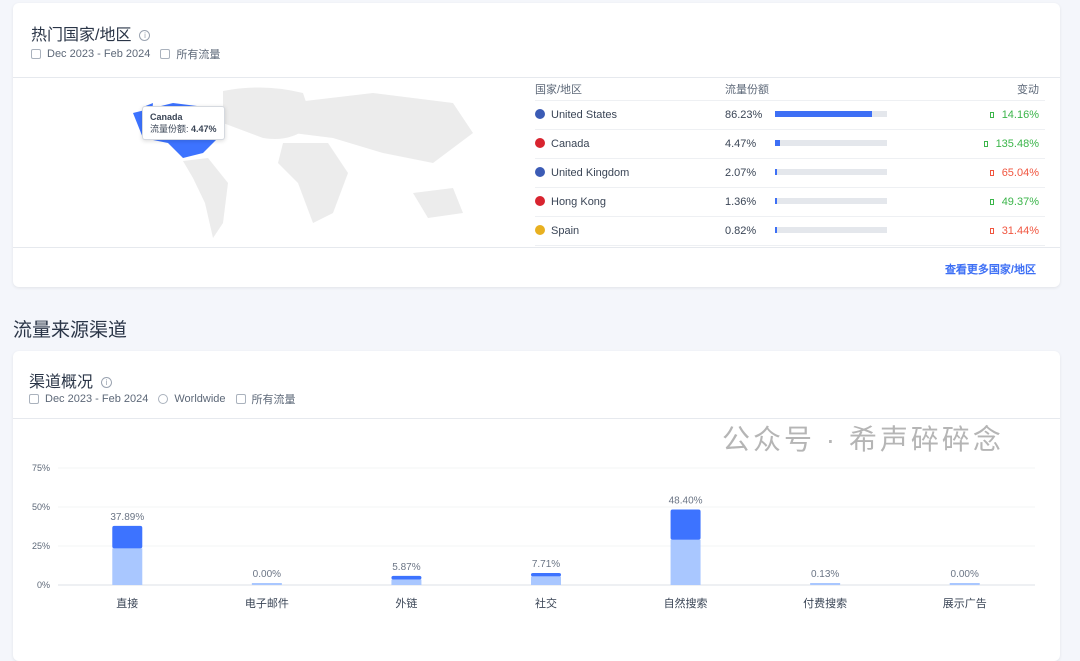 Image resolution: width=1080 pixels, height=661 pixels. I want to click on x-tick-label: 直接, so click(127, 603).